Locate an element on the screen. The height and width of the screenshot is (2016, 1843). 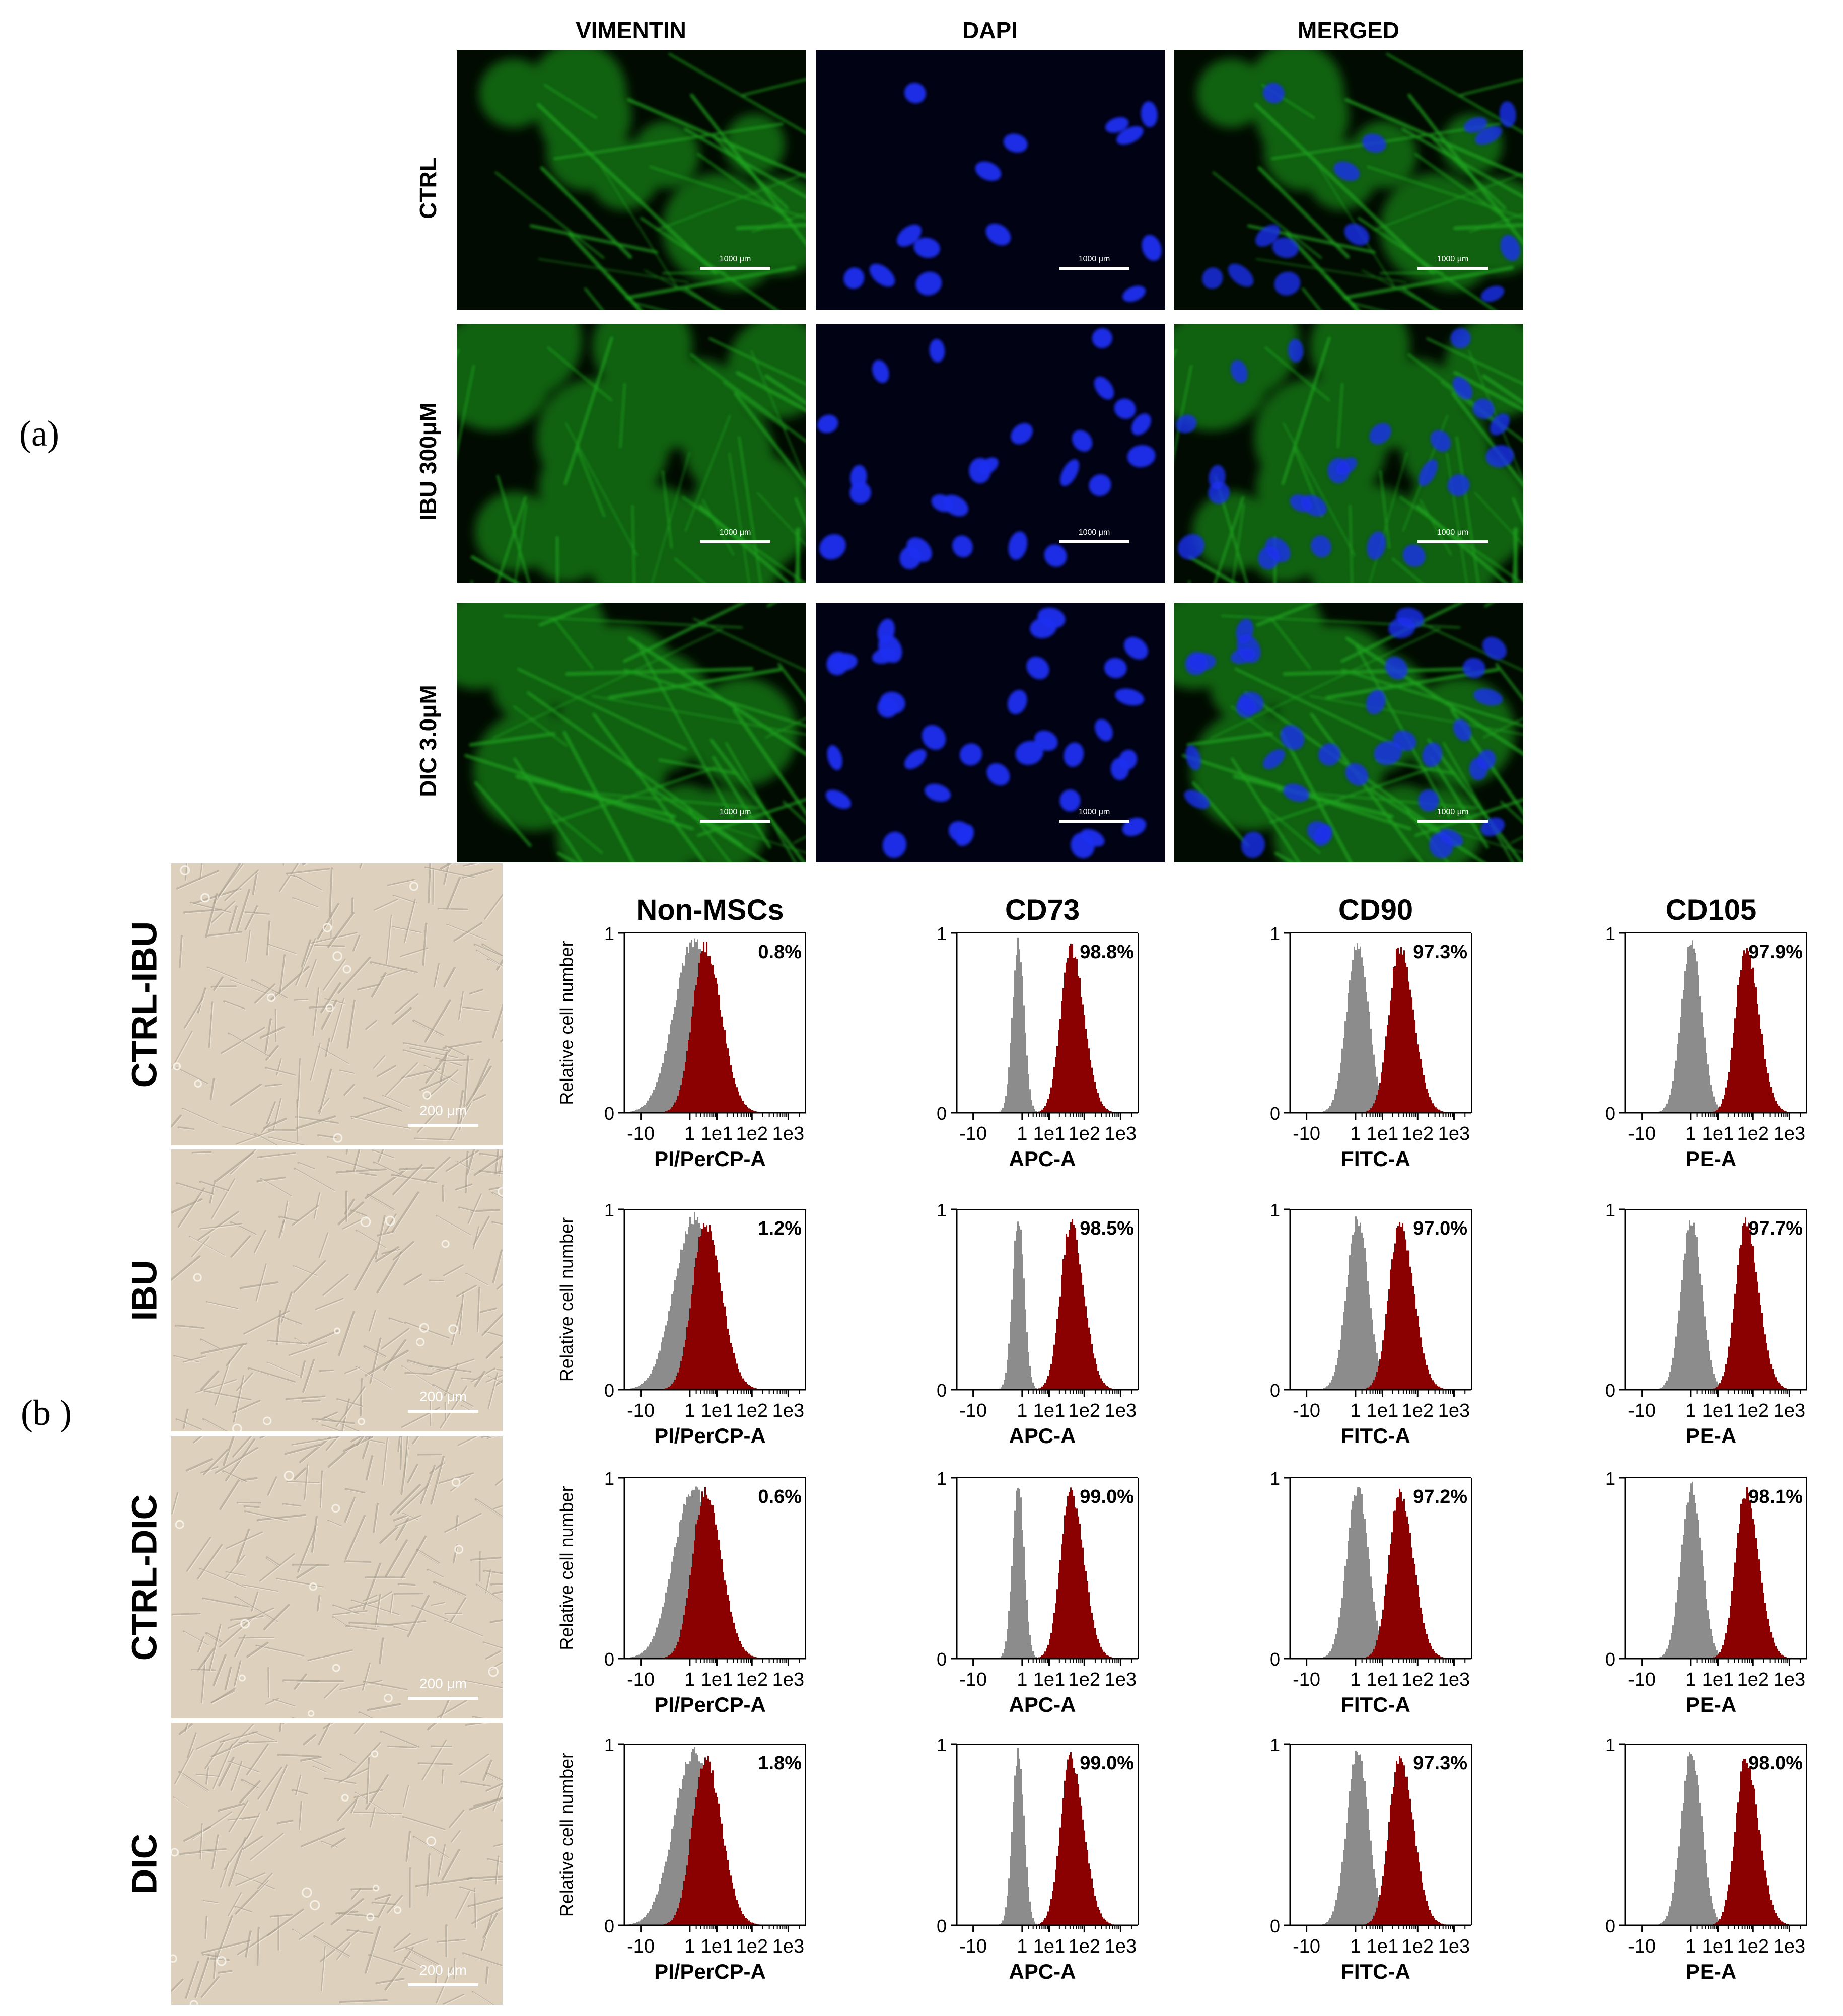
row-title-0: CTRL is located at coordinates (428, 188).